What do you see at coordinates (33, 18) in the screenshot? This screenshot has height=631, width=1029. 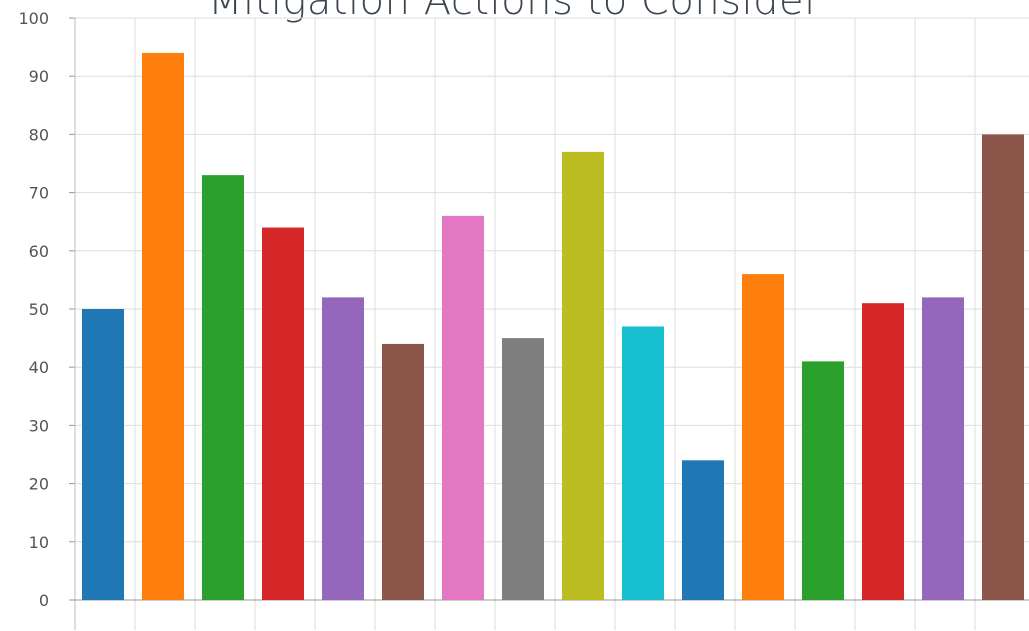 I see `y-tick-label: 100` at bounding box center [33, 18].